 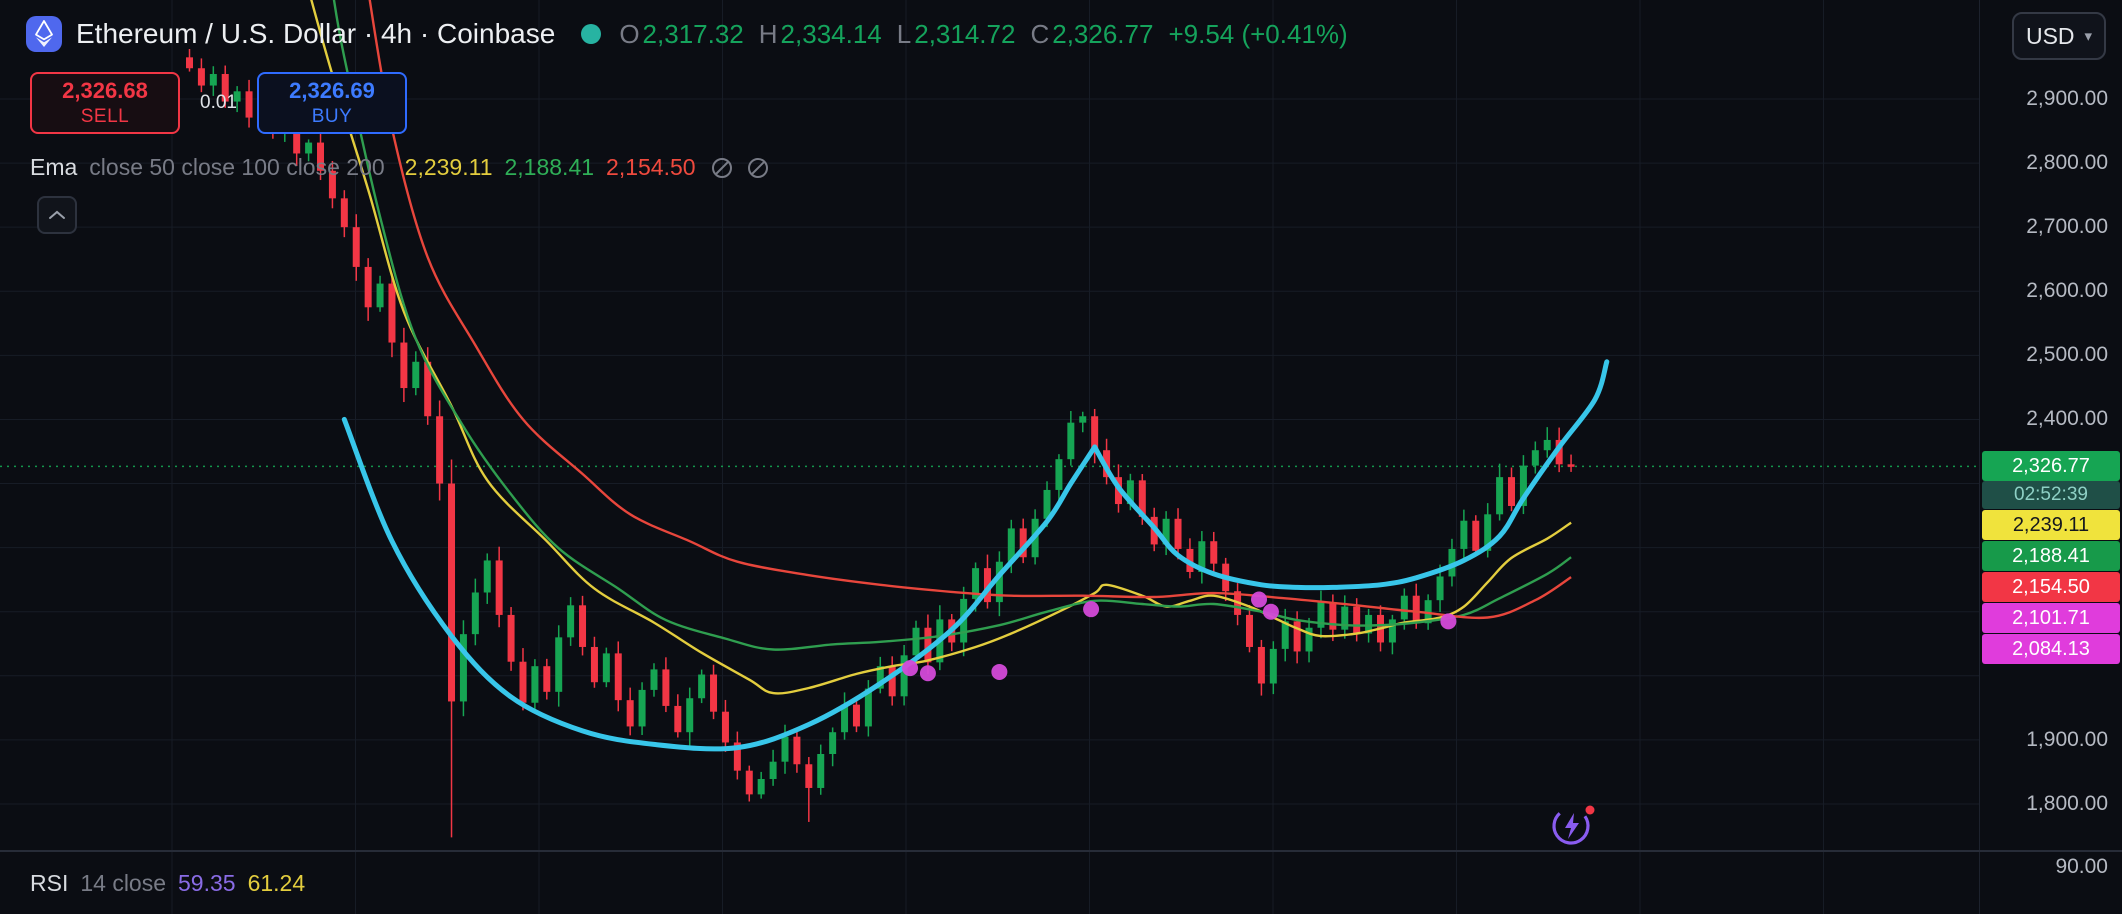 What do you see at coordinates (768, 33) in the screenshot?
I see `high-label: H` at bounding box center [768, 33].